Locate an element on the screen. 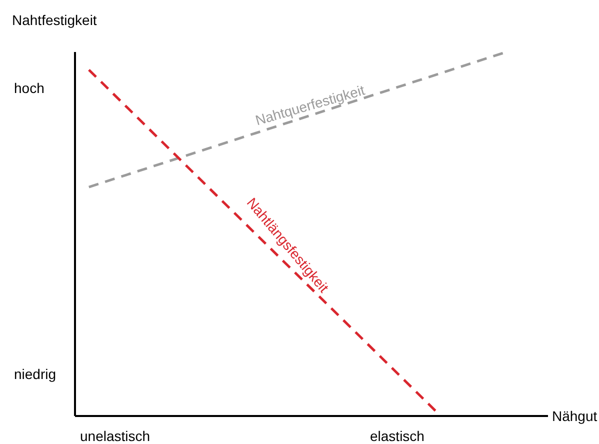 The height and width of the screenshot is (444, 599). text: unelastisch is located at coordinates (115, 436).